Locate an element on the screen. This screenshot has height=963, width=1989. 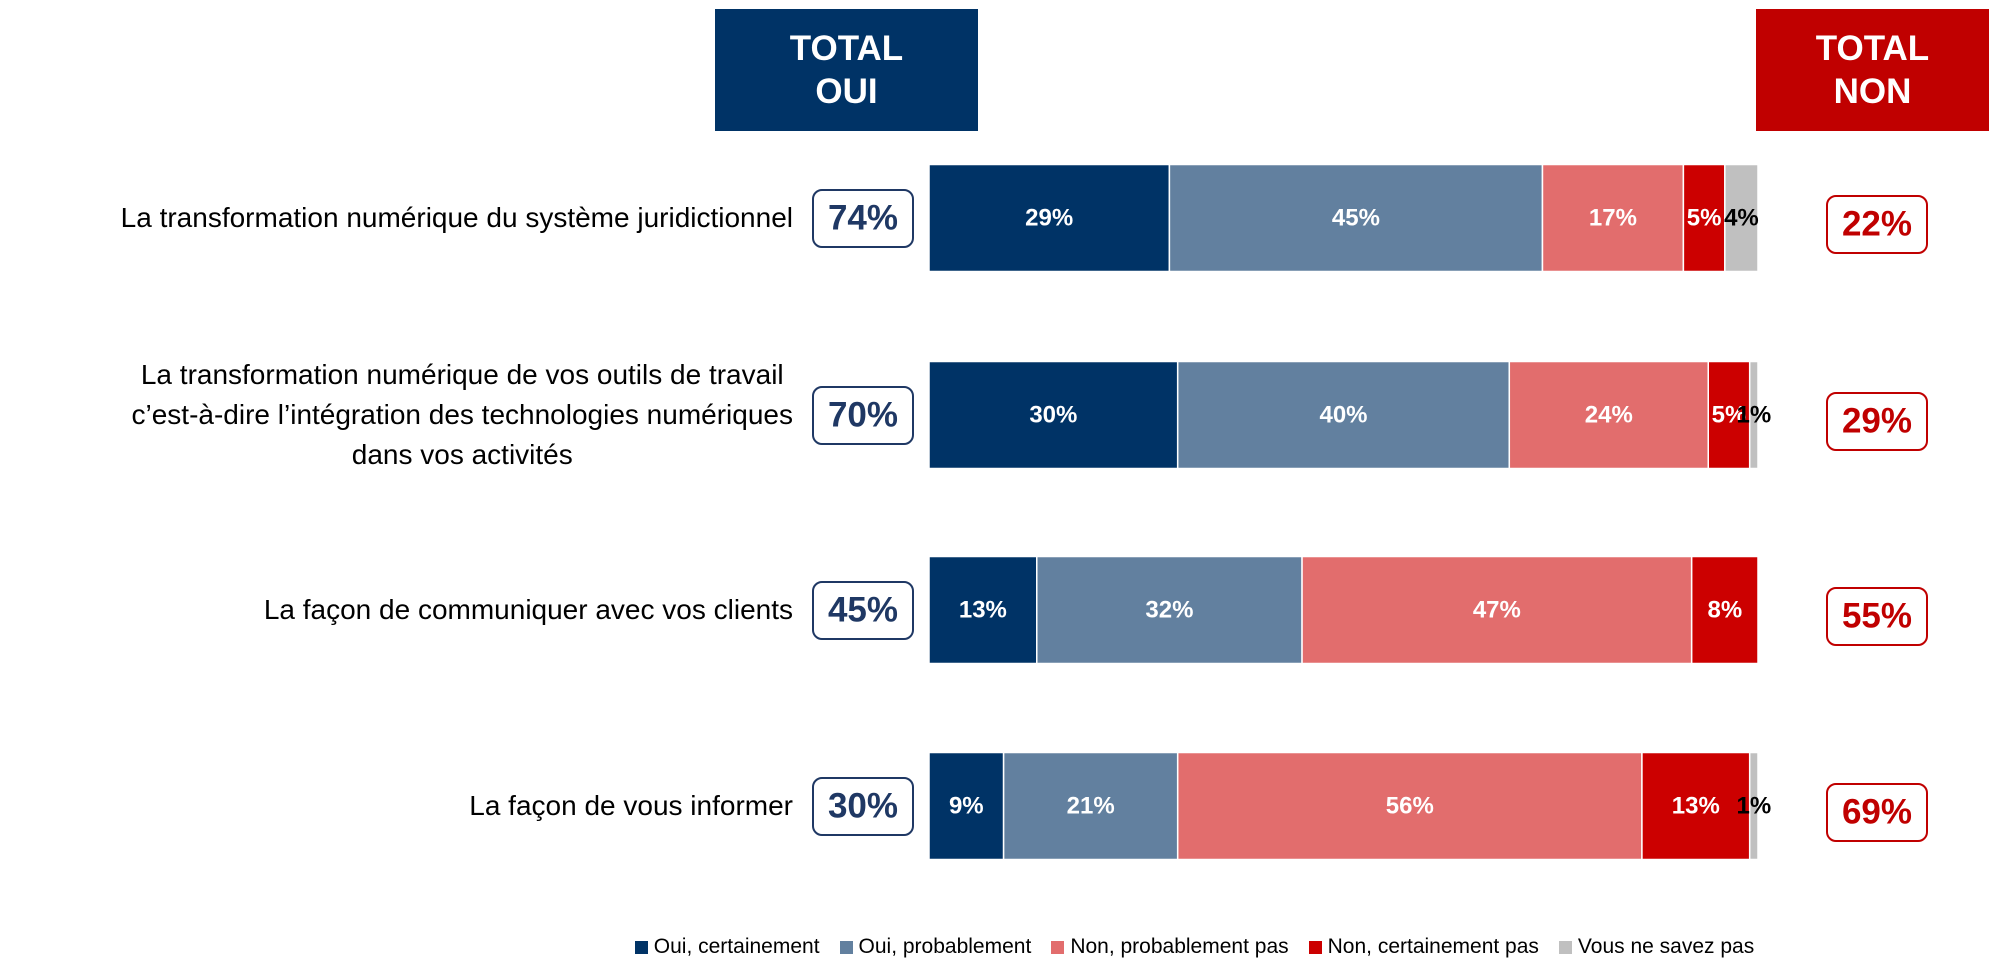
bar-label: 32% is located at coordinates (1169, 609).